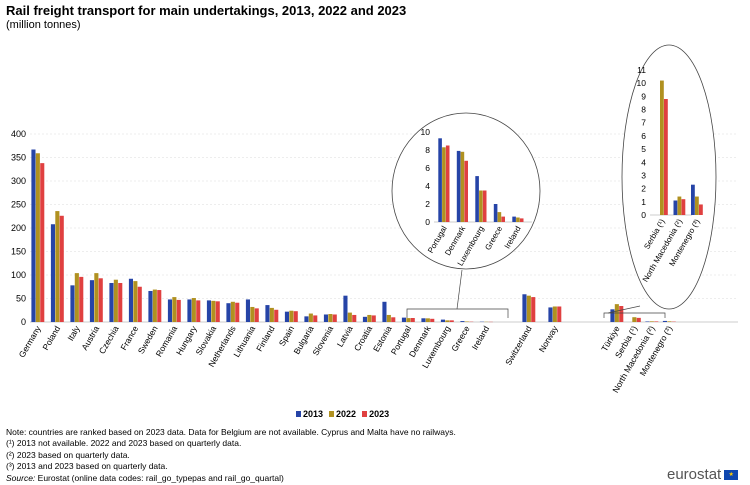  Describe the element at coordinates (228, 312) in the screenshot. I see `bar-netherlands-2013` at that location.